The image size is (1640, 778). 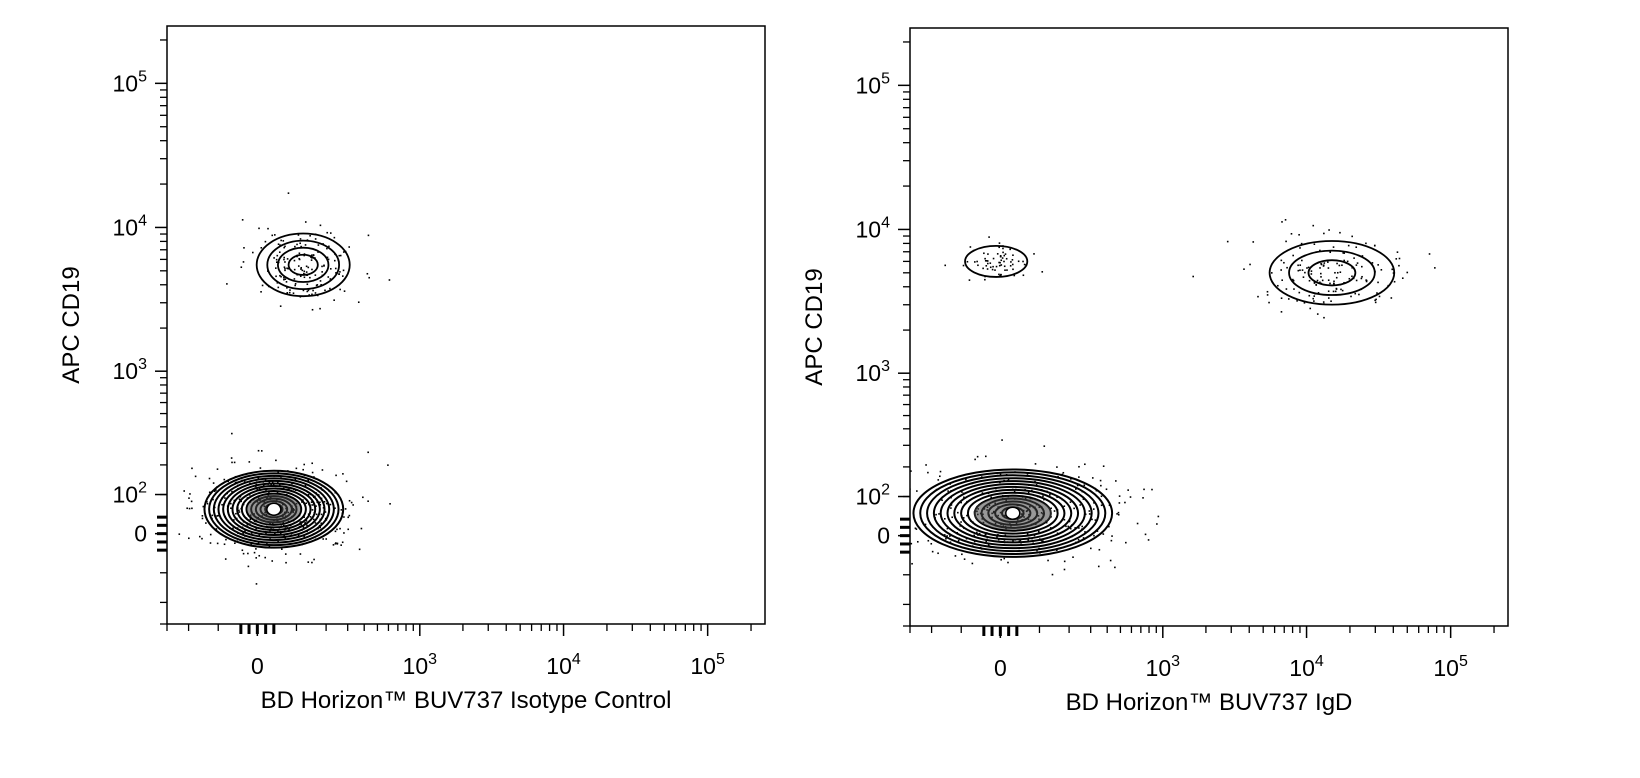 I want to click on y-tick-label: 10², so click(x=873, y=496).